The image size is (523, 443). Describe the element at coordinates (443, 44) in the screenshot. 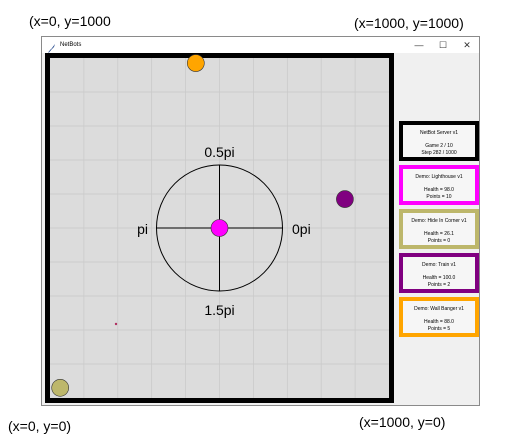

I see `maximize-button: ☐` at that location.